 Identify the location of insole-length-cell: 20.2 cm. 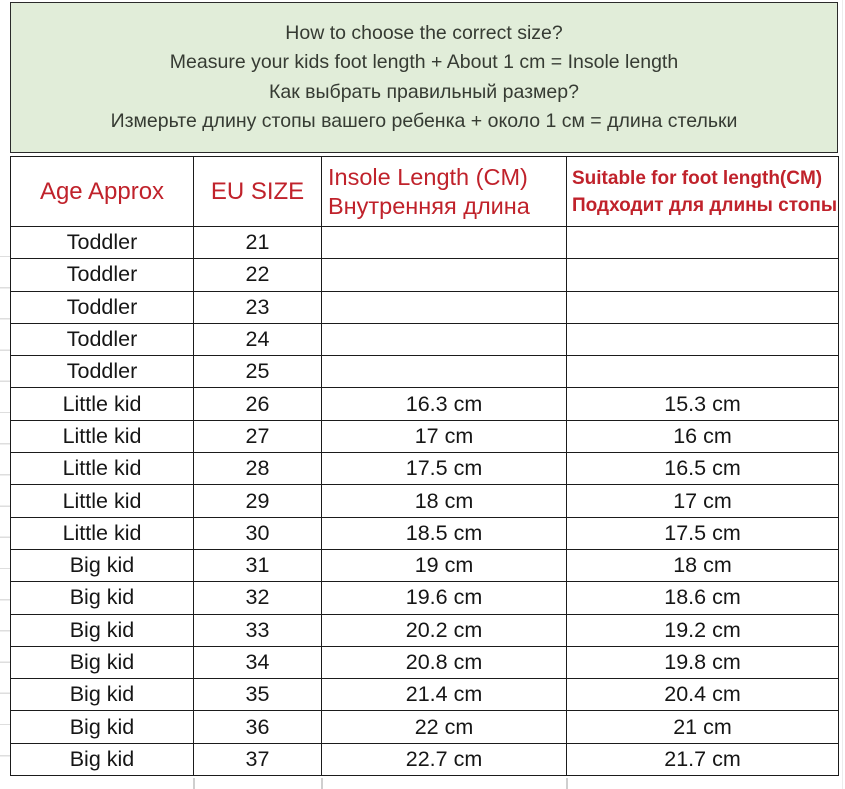
(444, 630).